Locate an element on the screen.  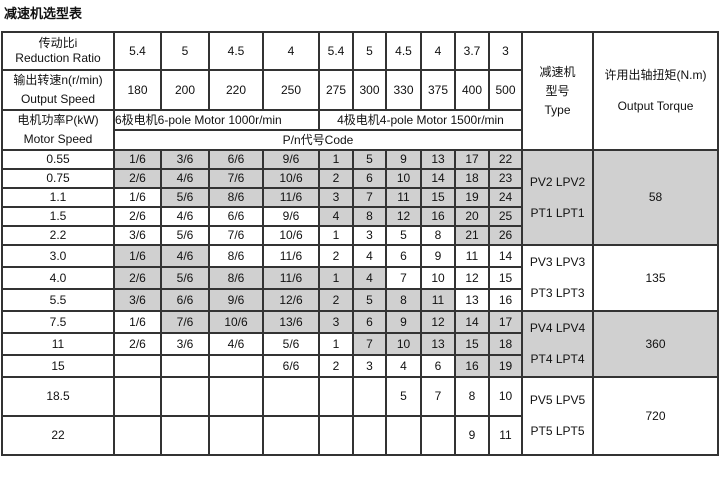
code-cell: 12/6 is located at coordinates (291, 300).